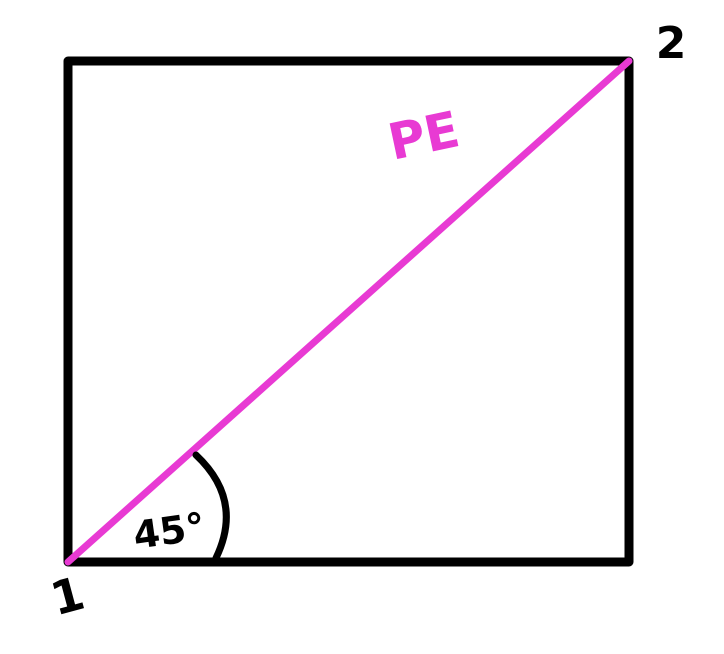 Image resolution: width=724 pixels, height=654 pixels. What do you see at coordinates (168, 531) in the screenshot?
I see `angle-label: 45°` at bounding box center [168, 531].